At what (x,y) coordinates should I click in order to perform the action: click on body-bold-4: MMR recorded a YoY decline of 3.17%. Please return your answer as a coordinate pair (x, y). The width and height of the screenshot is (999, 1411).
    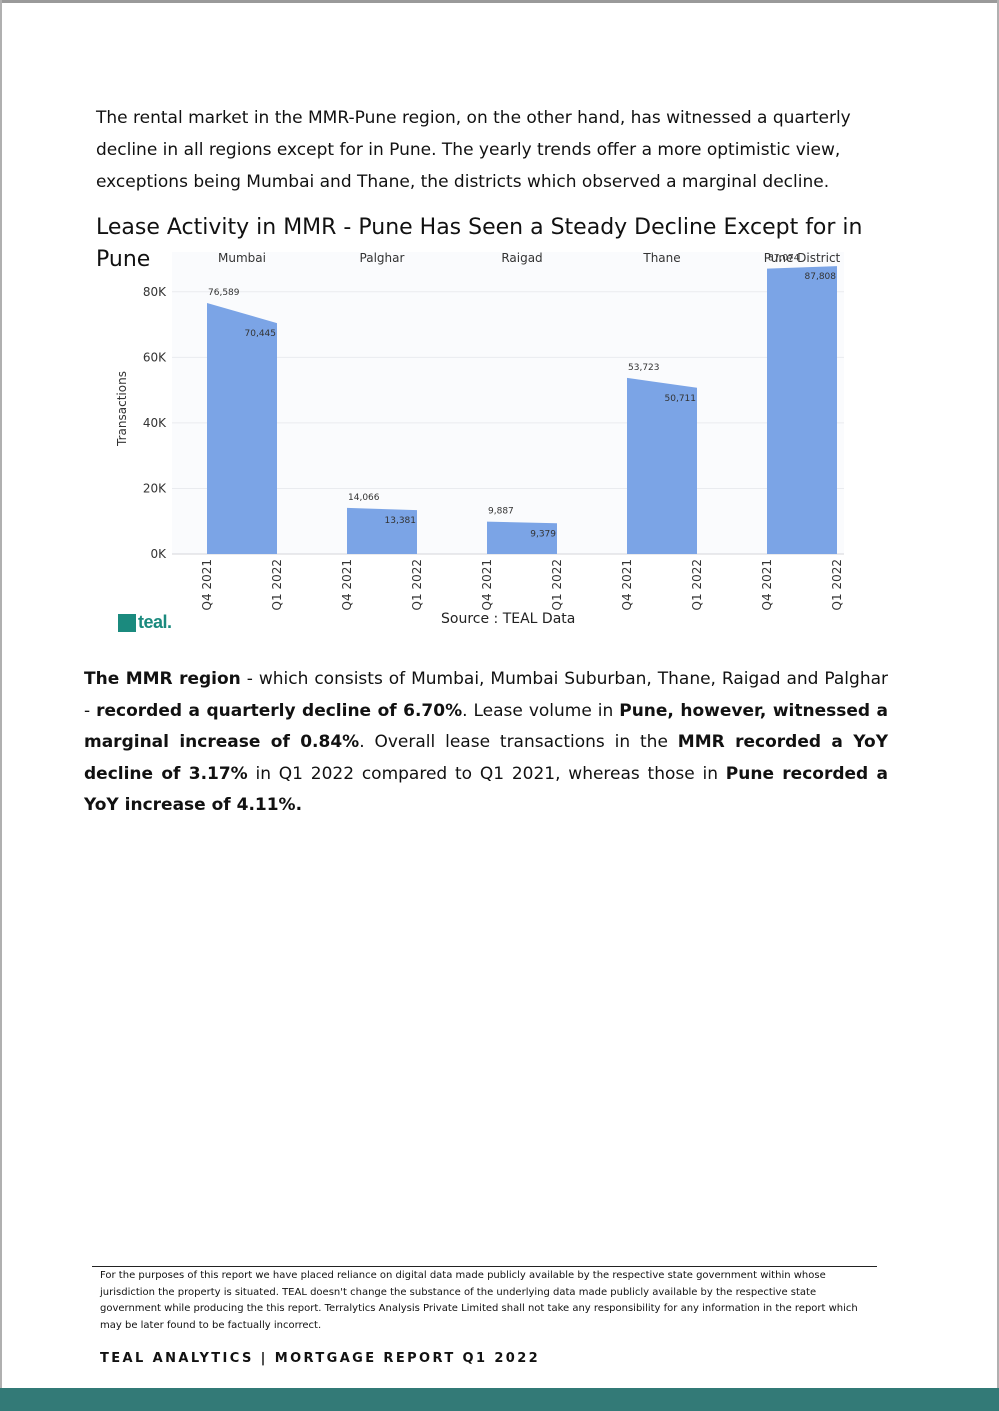
    Looking at the image, I should click on (486, 758).